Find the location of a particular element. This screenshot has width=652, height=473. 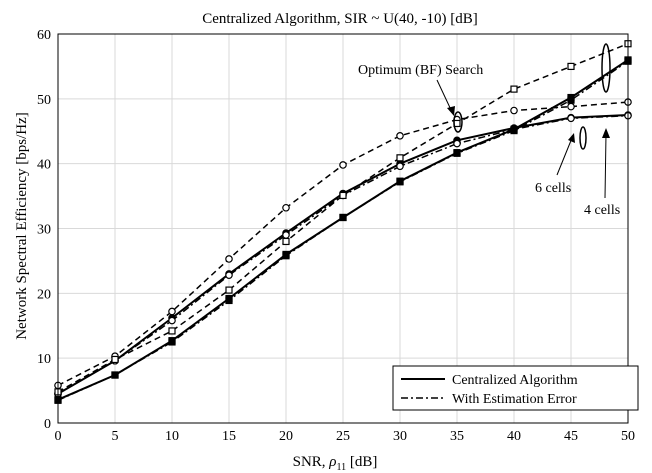

x-tick-label: 30 is located at coordinates (400, 436).